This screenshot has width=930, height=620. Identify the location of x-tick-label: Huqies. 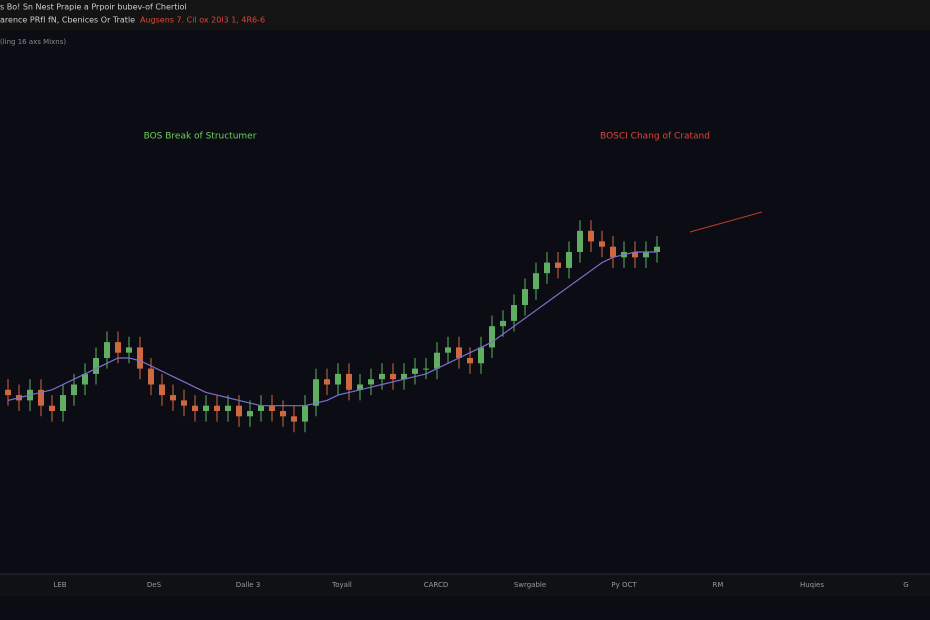
(812, 585).